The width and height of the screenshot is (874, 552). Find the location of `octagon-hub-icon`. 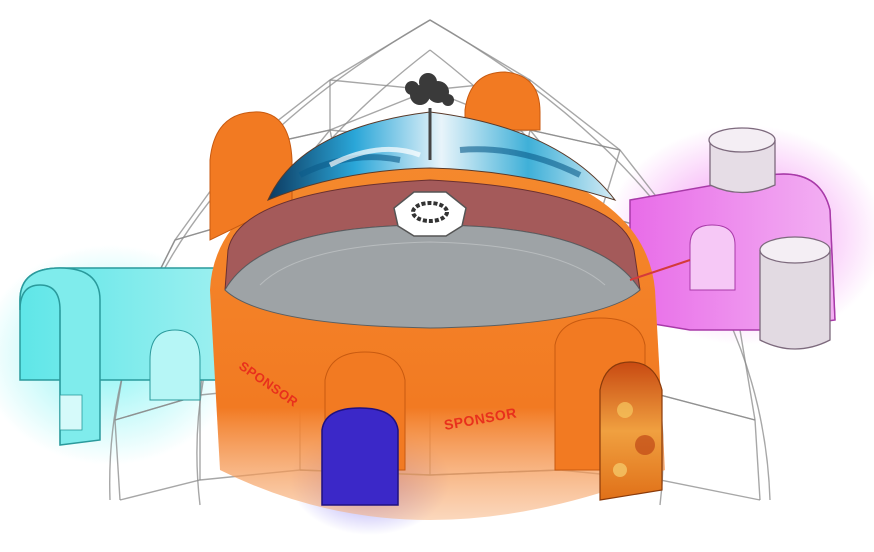

octagon-hub-icon is located at coordinates (430, 214).